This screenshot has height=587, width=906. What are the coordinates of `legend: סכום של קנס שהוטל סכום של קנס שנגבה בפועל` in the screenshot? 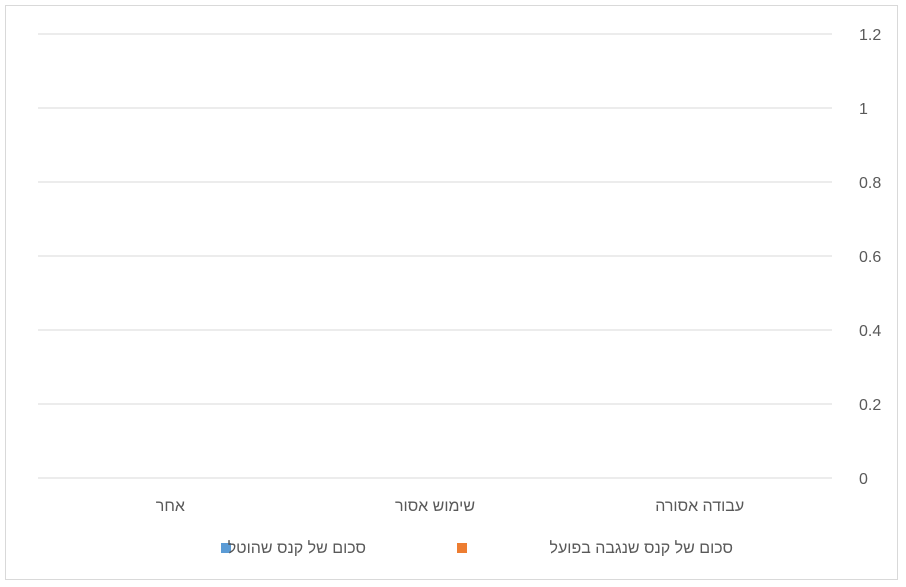 It's located at (477, 548).